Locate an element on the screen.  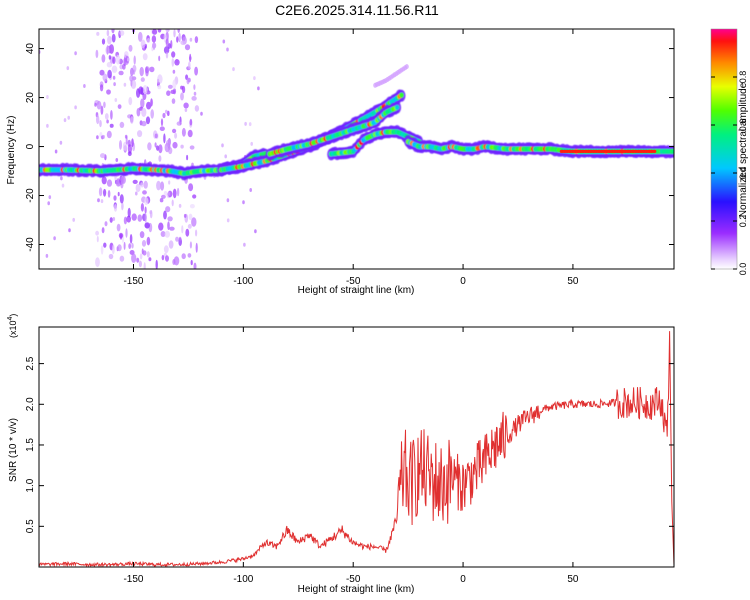
snr-y-tick-label: 2.0 is located at coordinates (30, 404).